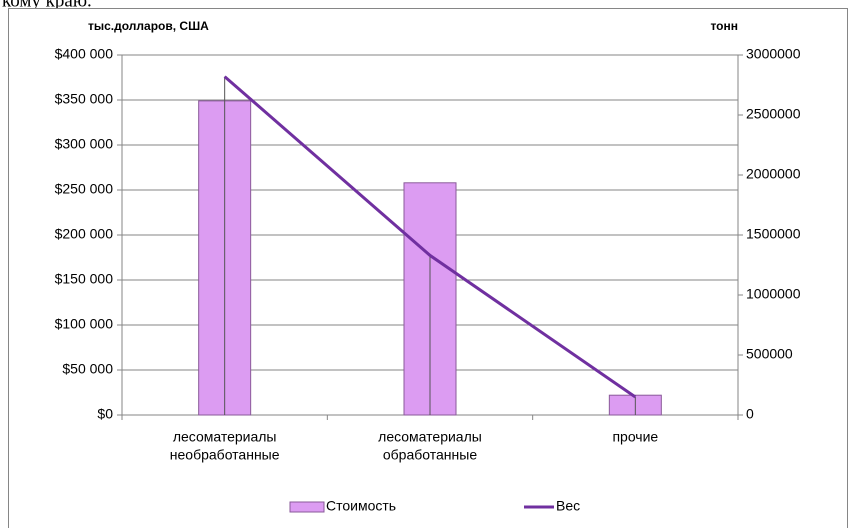 This screenshot has height=528, width=848. What do you see at coordinates (148, 26) in the screenshot?
I see `y-axis-label: тыс.долларов, США` at bounding box center [148, 26].